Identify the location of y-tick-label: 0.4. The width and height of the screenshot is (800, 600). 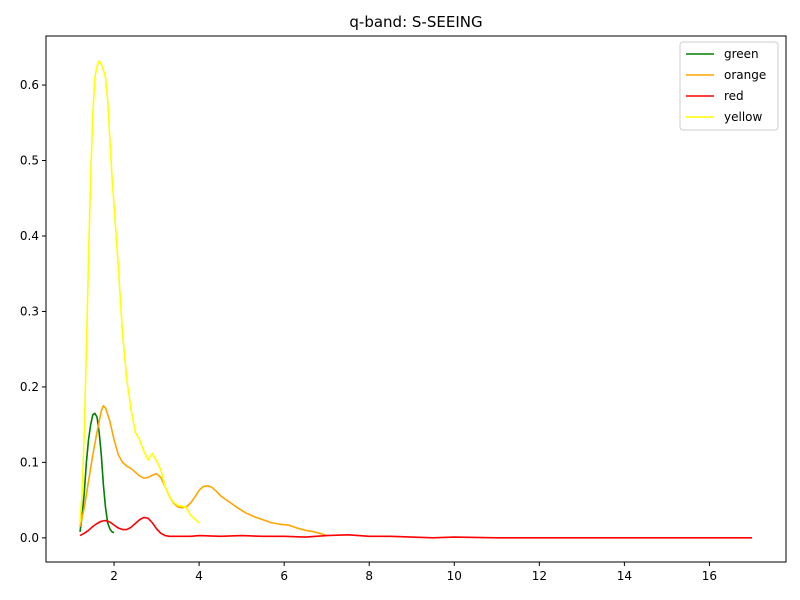
(29, 236).